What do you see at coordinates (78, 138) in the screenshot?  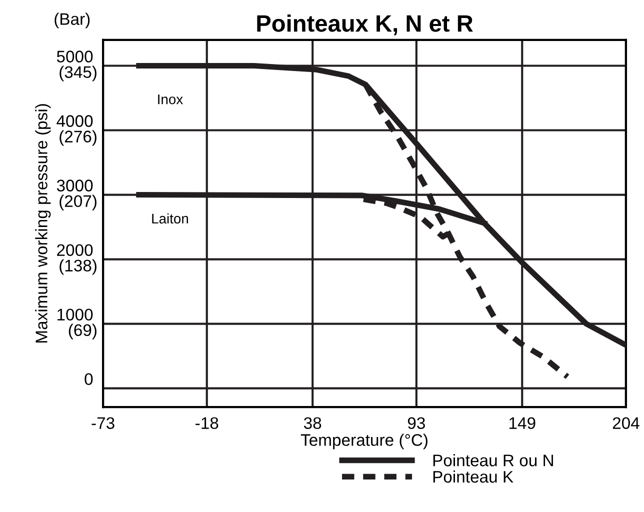 I see `y2-tick-label: (276)` at bounding box center [78, 138].